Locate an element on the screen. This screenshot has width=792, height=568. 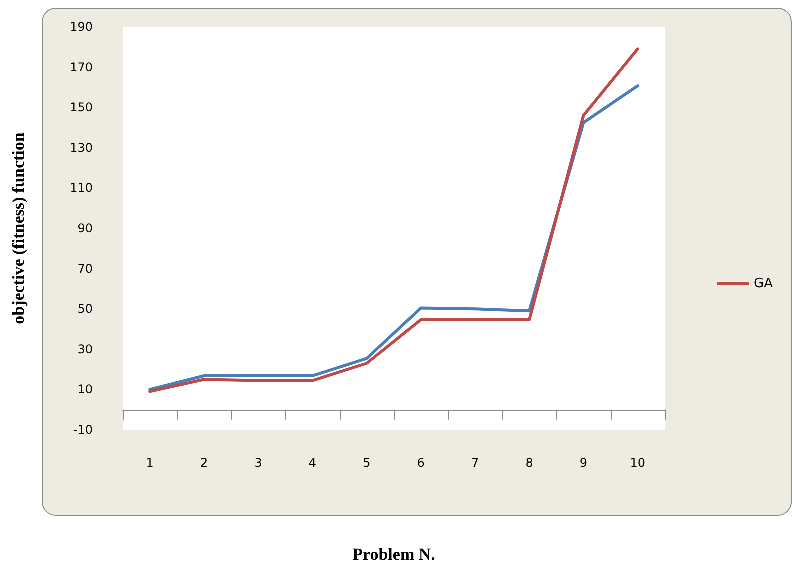
y-tick-label: 10 is located at coordinates (85, 389).